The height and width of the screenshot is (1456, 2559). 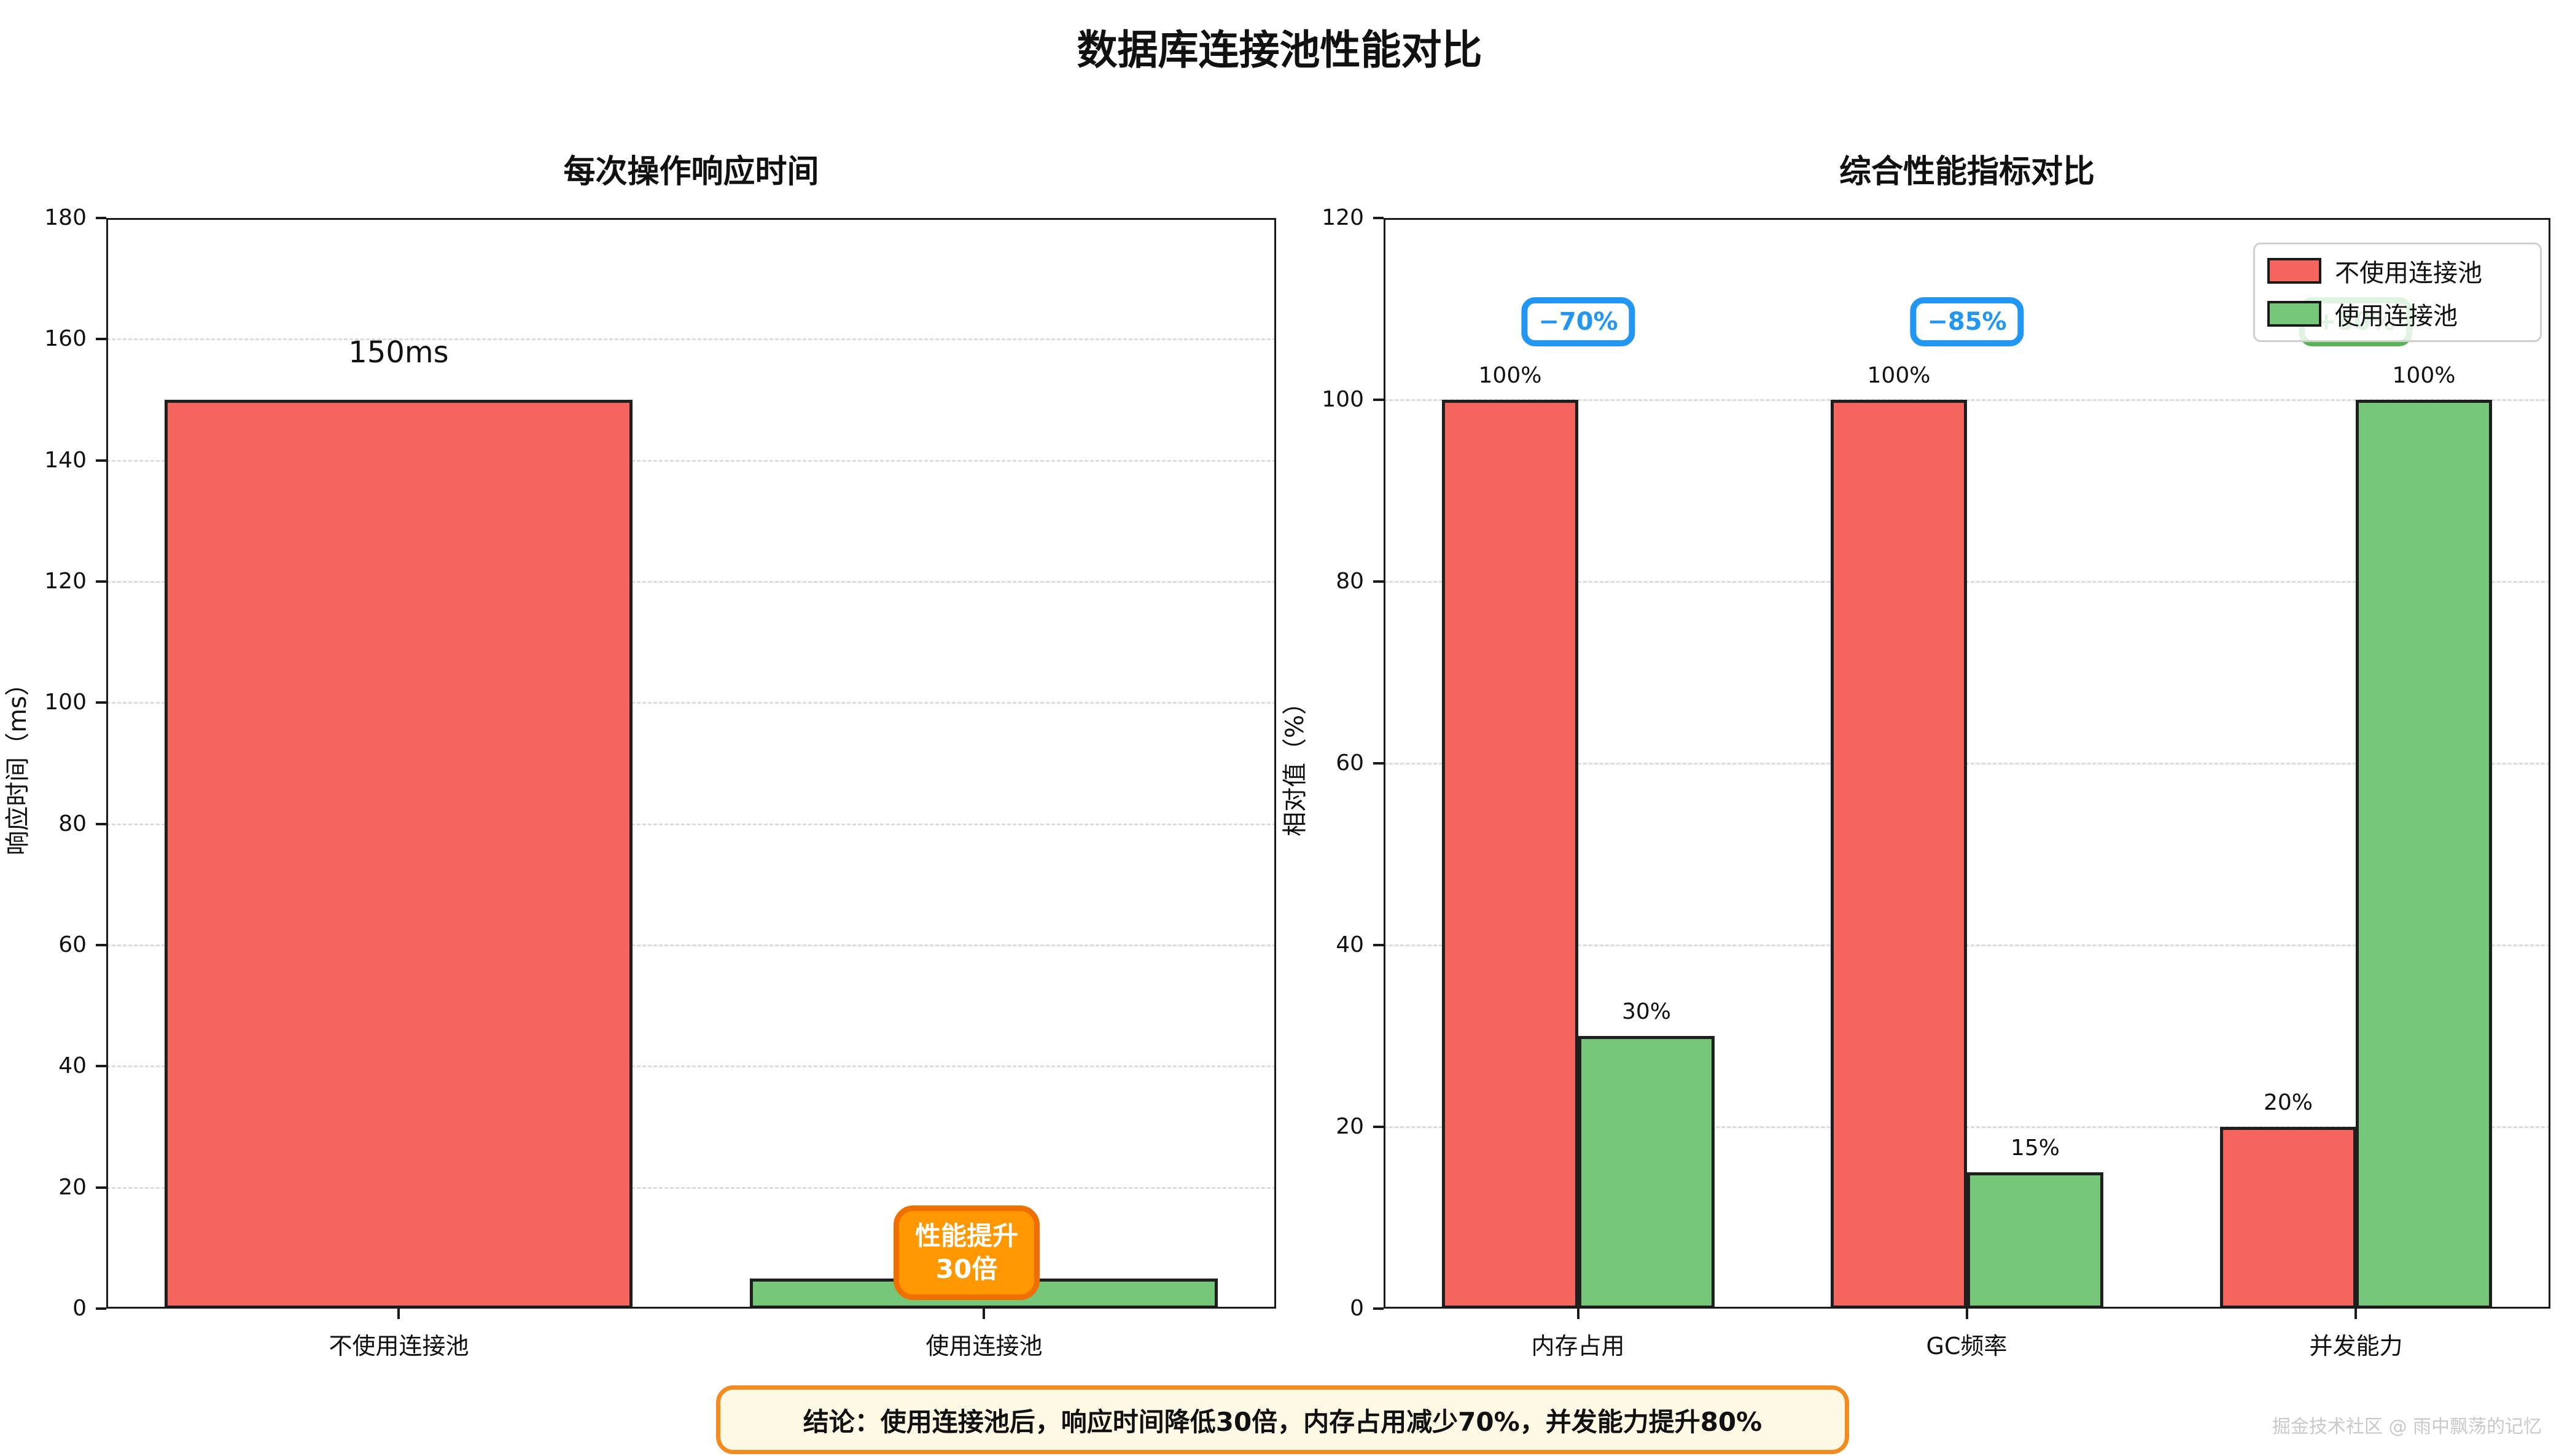 What do you see at coordinates (1510, 854) in the screenshot?
I see `bar-内存占用-不使用连接池` at bounding box center [1510, 854].